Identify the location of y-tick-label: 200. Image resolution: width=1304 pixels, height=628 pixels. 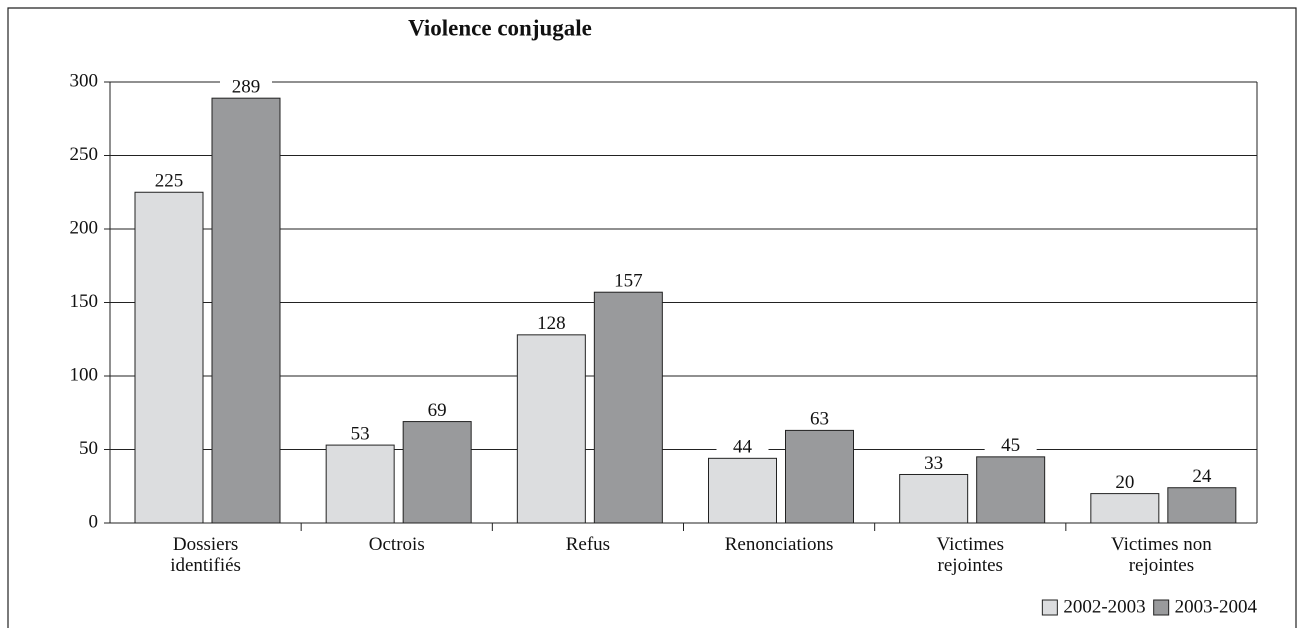
(84, 227).